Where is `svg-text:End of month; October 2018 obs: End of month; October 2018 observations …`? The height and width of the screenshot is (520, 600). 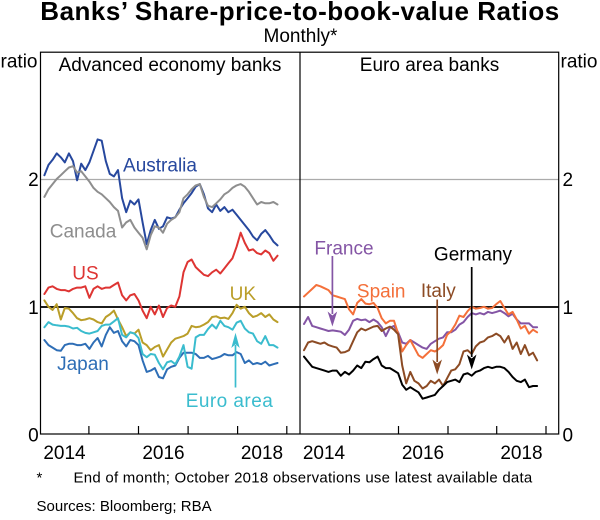 svg-text:End of month; October 2018 obs: End of month; October 2018 observations … is located at coordinates (303, 478).